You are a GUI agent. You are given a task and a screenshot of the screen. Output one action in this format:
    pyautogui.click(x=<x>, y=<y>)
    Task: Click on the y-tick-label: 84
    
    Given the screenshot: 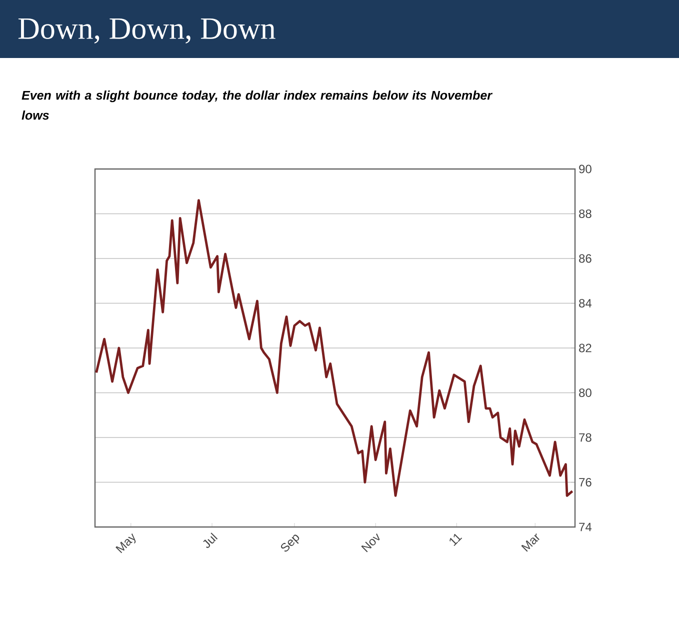 What is the action you would take?
    pyautogui.click(x=585, y=303)
    